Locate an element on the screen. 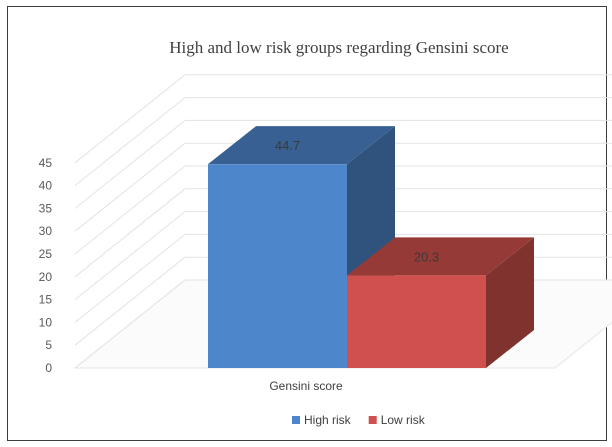 Image resolution: width=612 pixels, height=447 pixels. bar-low-risk is located at coordinates (440, 302).